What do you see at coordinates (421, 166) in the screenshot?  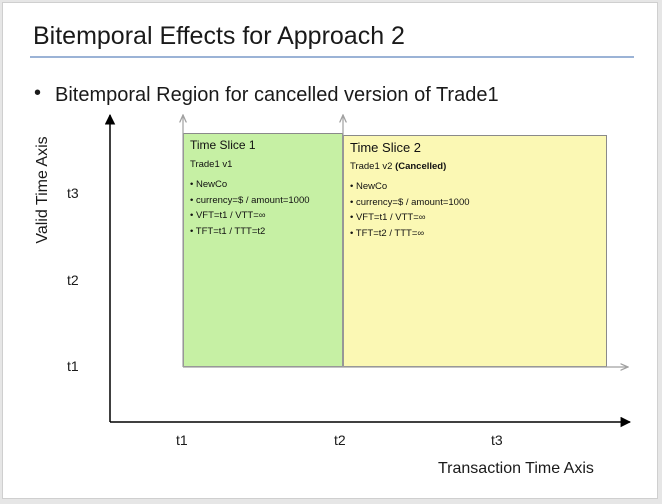 I see `time-slice-2-status: (Cancelled)` at bounding box center [421, 166].